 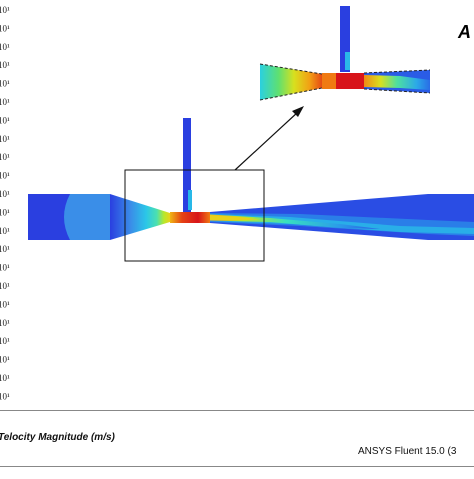 What do you see at coordinates (291, 82) in the screenshot?
I see `inset-wall-lines` at bounding box center [291, 82].